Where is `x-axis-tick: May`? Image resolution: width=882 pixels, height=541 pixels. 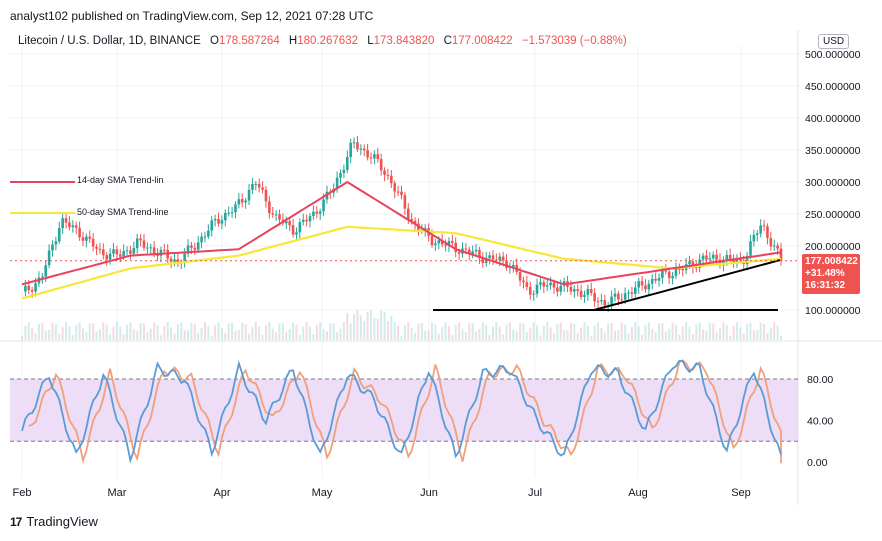
x-axis-tick: May is located at coordinates (322, 493).